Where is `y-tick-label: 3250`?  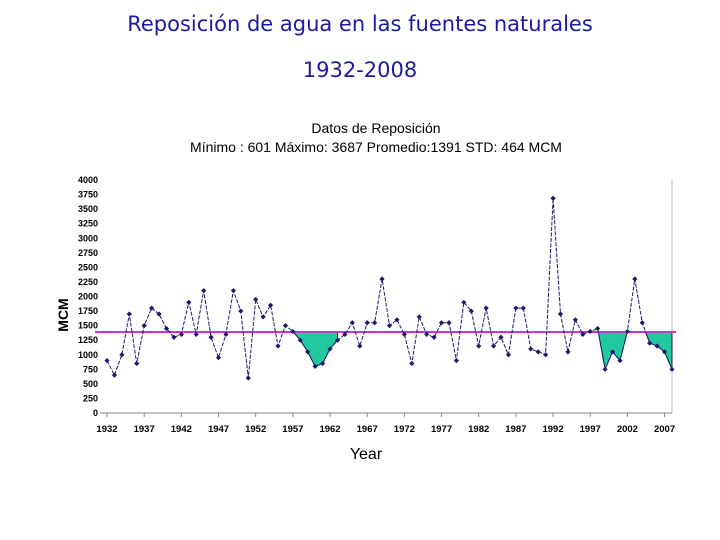 y-tick-label: 3250 is located at coordinates (88, 224).